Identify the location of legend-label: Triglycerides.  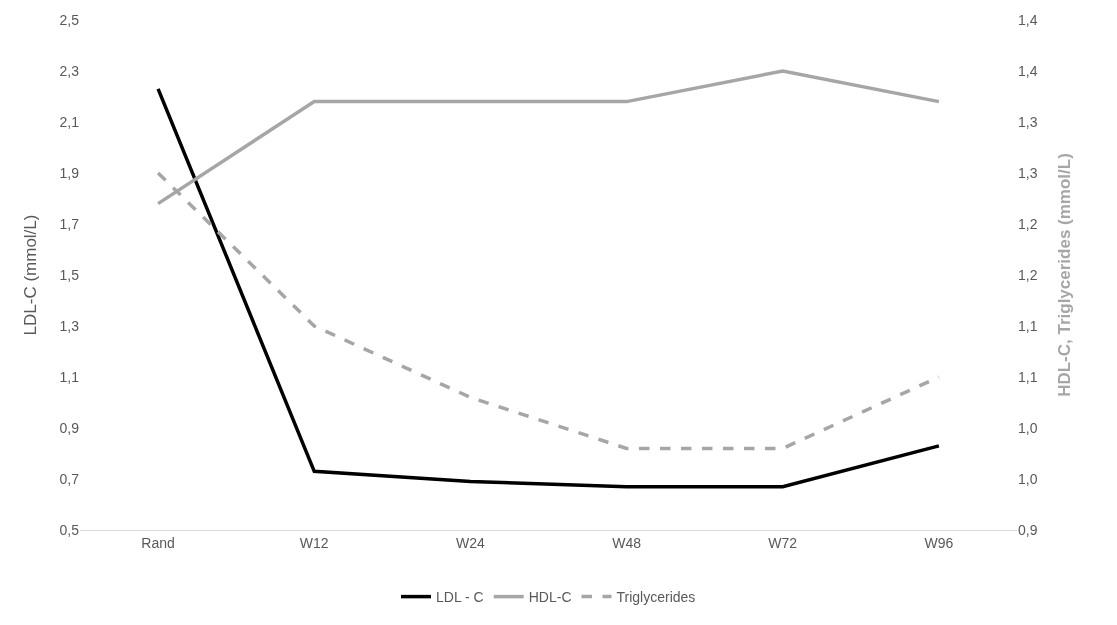
(656, 597).